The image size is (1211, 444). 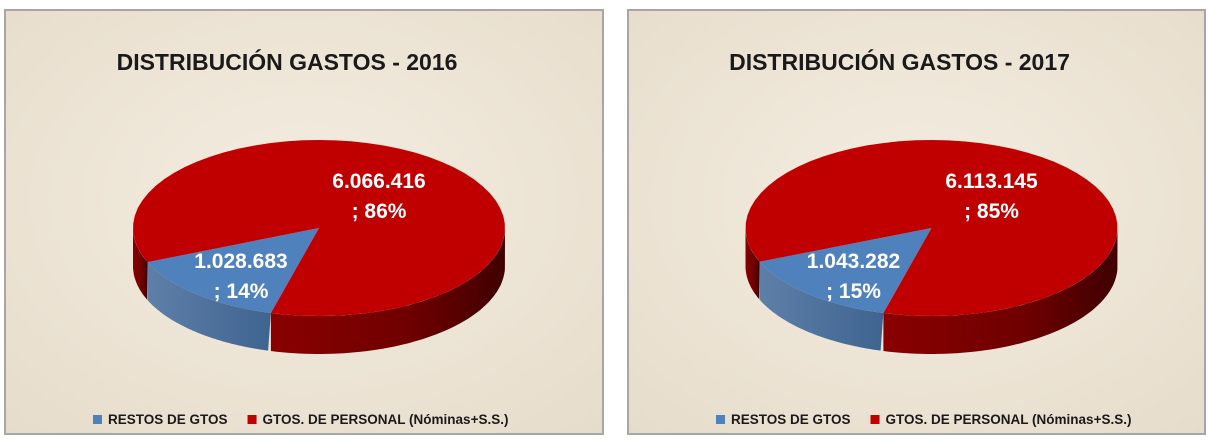 What do you see at coordinates (378, 181) in the screenshot?
I see `data-label: 6.066.416` at bounding box center [378, 181].